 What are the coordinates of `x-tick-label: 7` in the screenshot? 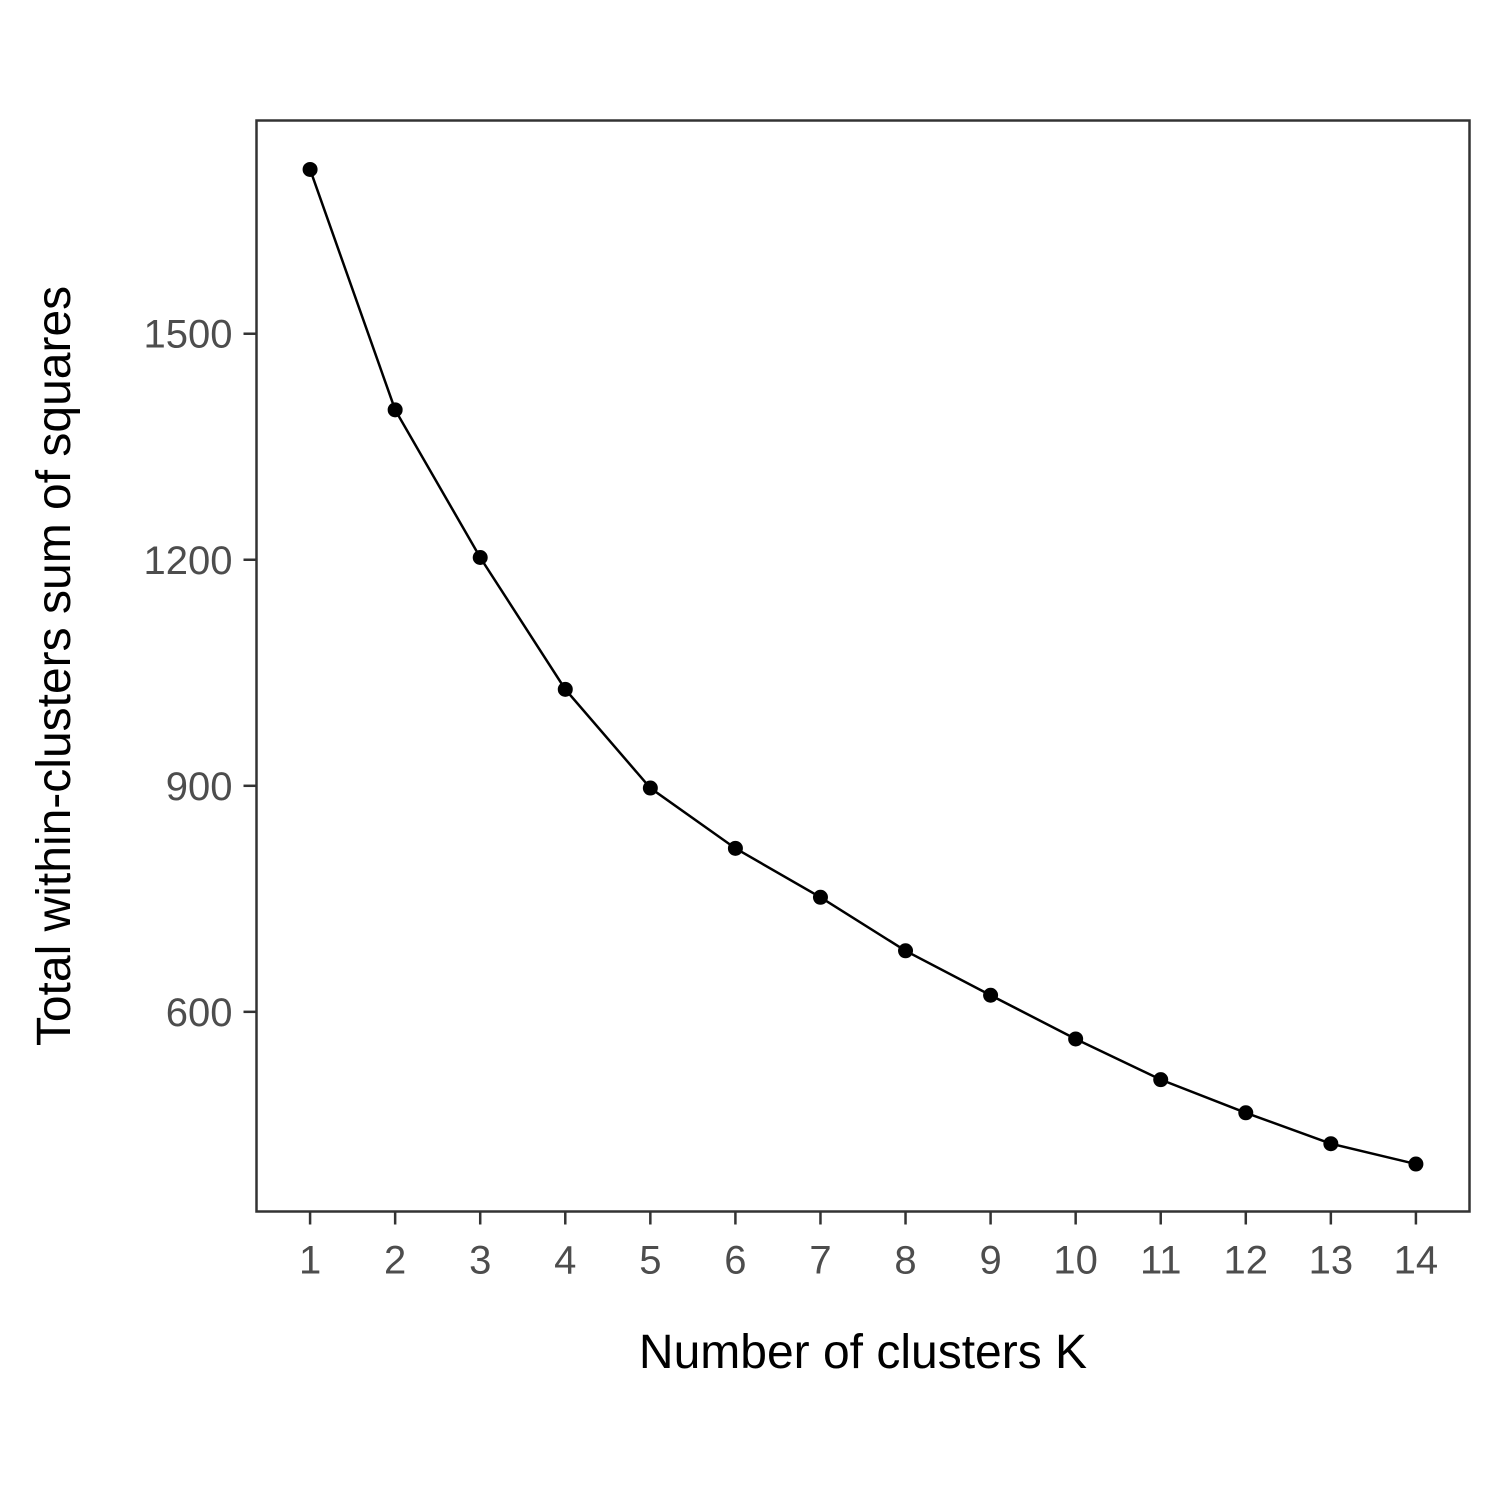 It's located at (820, 1261).